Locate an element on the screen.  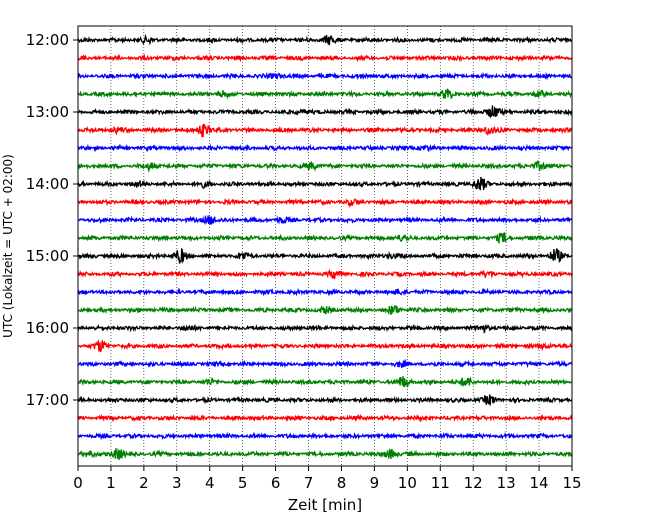
x-tick-label: 15 is located at coordinates (571, 483).